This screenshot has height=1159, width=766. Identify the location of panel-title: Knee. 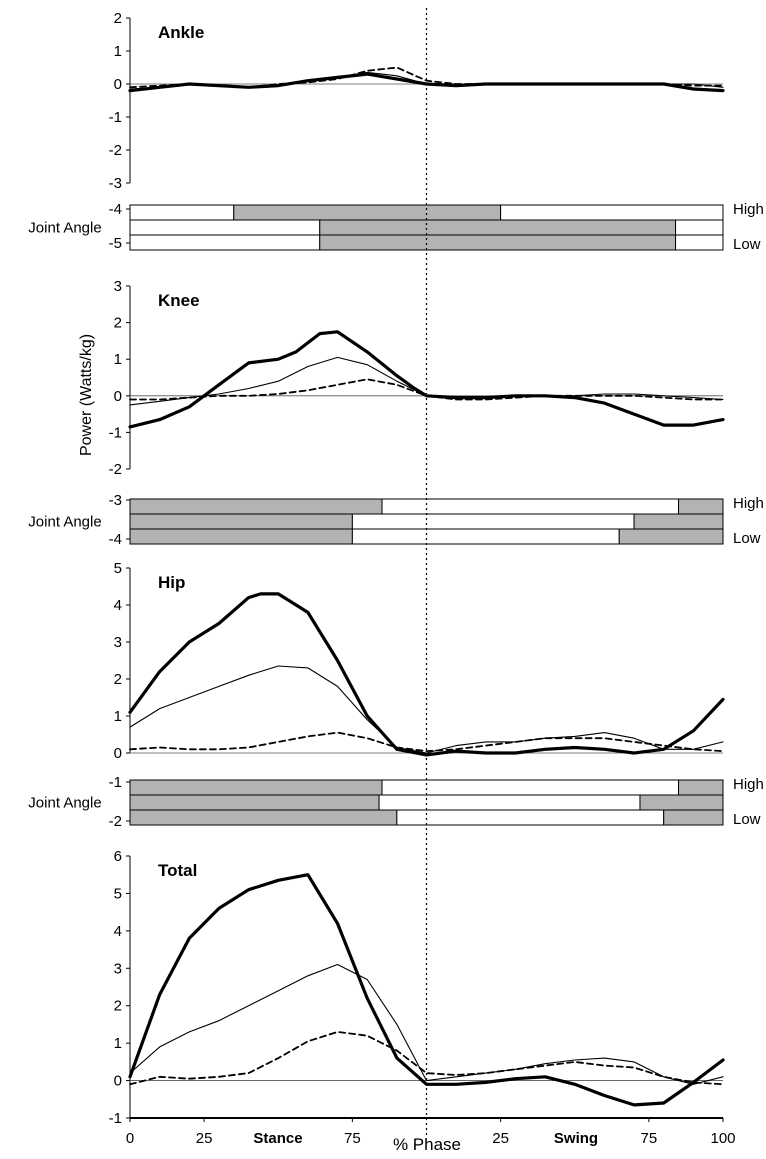
(179, 300).